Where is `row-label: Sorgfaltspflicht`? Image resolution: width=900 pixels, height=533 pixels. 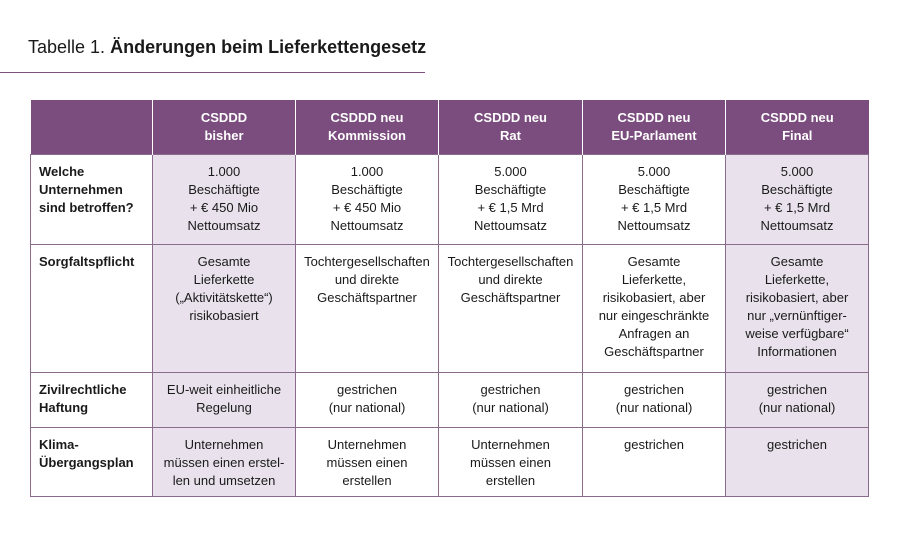
row-label: Sorgfaltspflicht is located at coordinates (91, 308).